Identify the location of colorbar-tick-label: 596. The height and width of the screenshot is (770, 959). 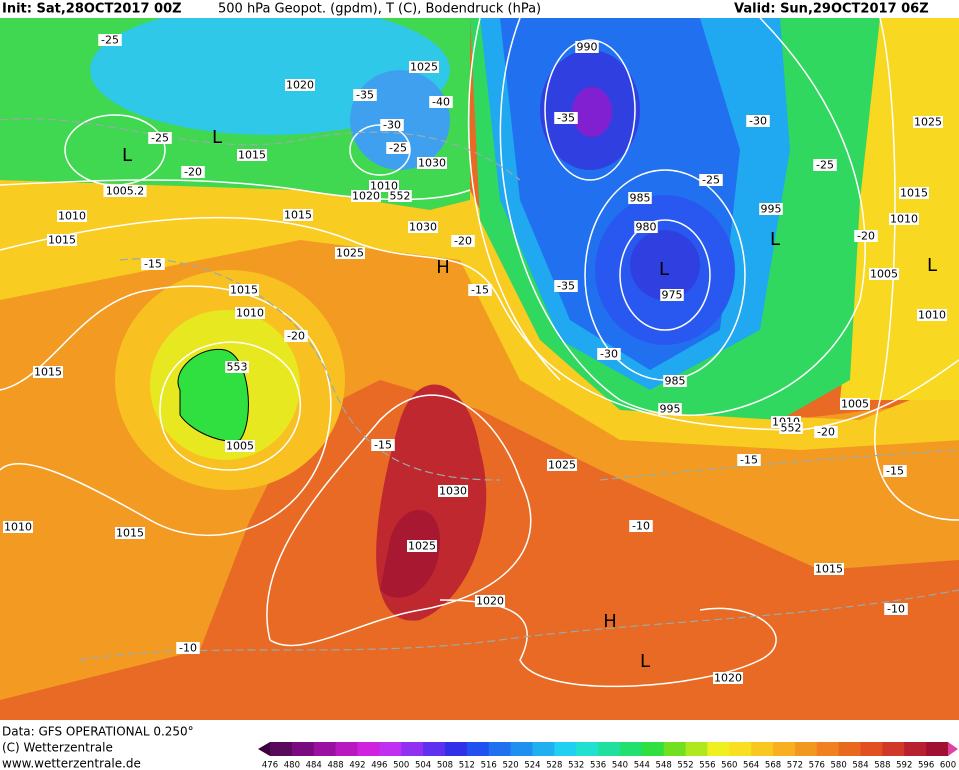
(926, 765).